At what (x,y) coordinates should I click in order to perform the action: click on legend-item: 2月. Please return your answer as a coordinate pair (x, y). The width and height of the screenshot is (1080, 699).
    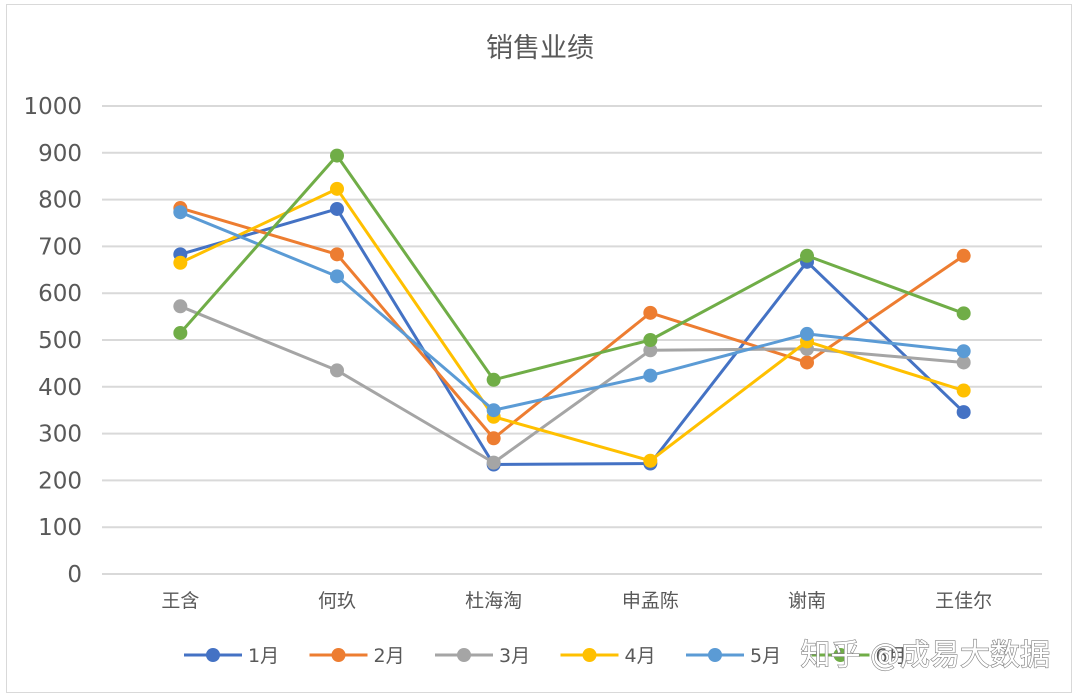
    Looking at the image, I should click on (357, 656).